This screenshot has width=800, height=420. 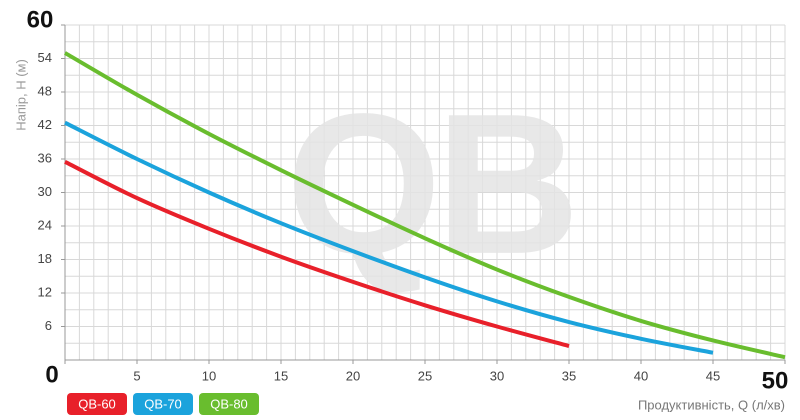 I want to click on y-tick-label: 24, so click(x=45, y=224).